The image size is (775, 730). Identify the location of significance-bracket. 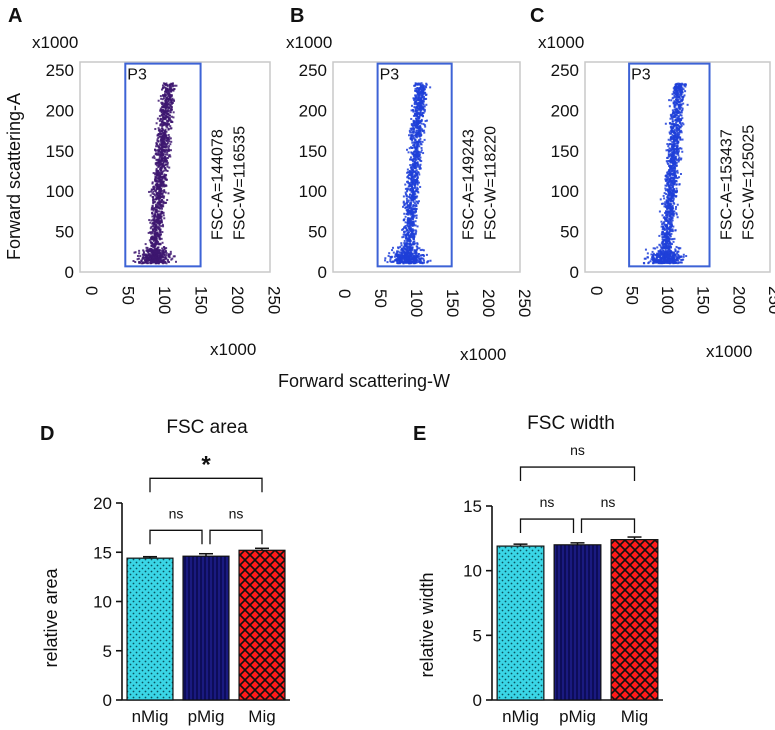
(577, 474).